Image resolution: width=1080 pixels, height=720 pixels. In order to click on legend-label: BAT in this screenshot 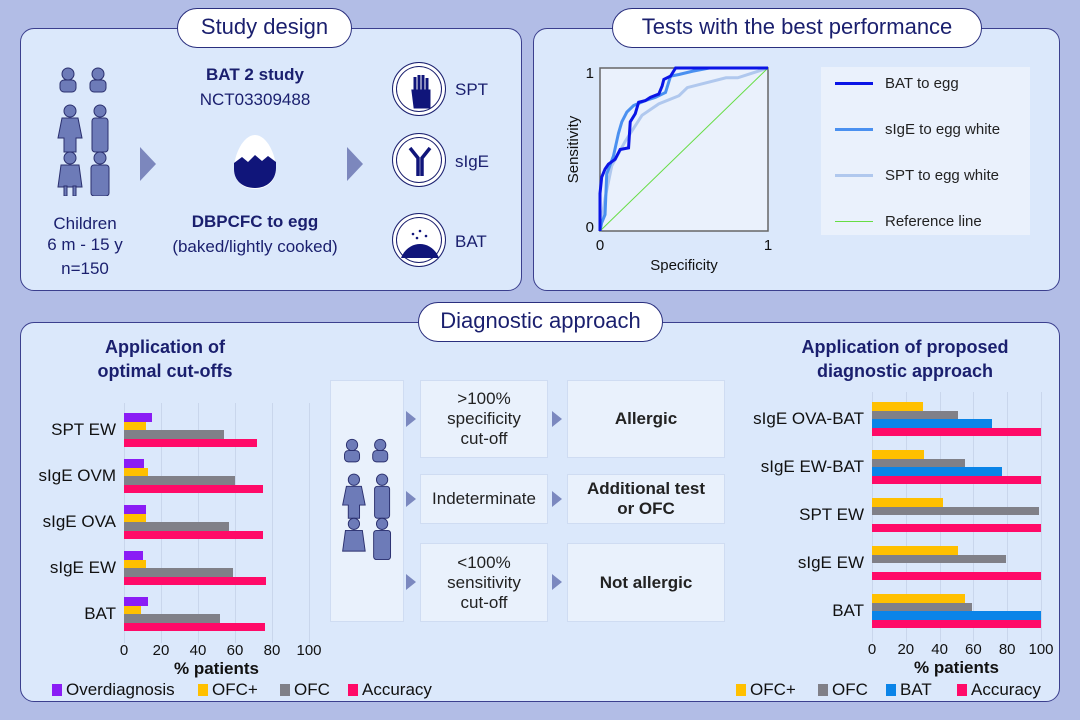, I will do `click(916, 689)`.